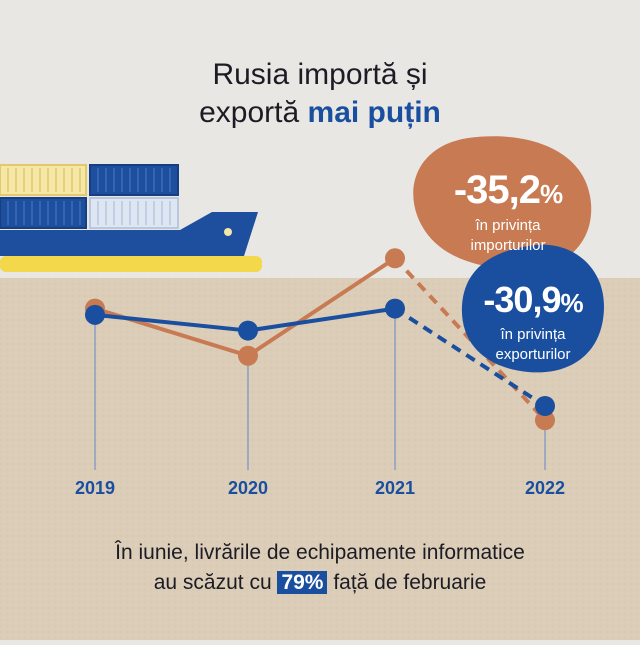  What do you see at coordinates (533, 354) in the screenshot?
I see `exports-callout-line2: exporturilor` at bounding box center [533, 354].